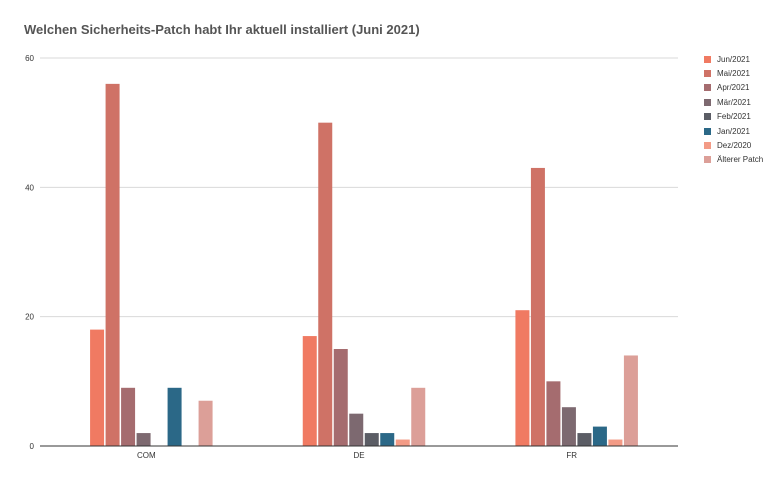 The height and width of the screenshot is (483, 782). I want to click on x-tick-label: DE, so click(358, 455).